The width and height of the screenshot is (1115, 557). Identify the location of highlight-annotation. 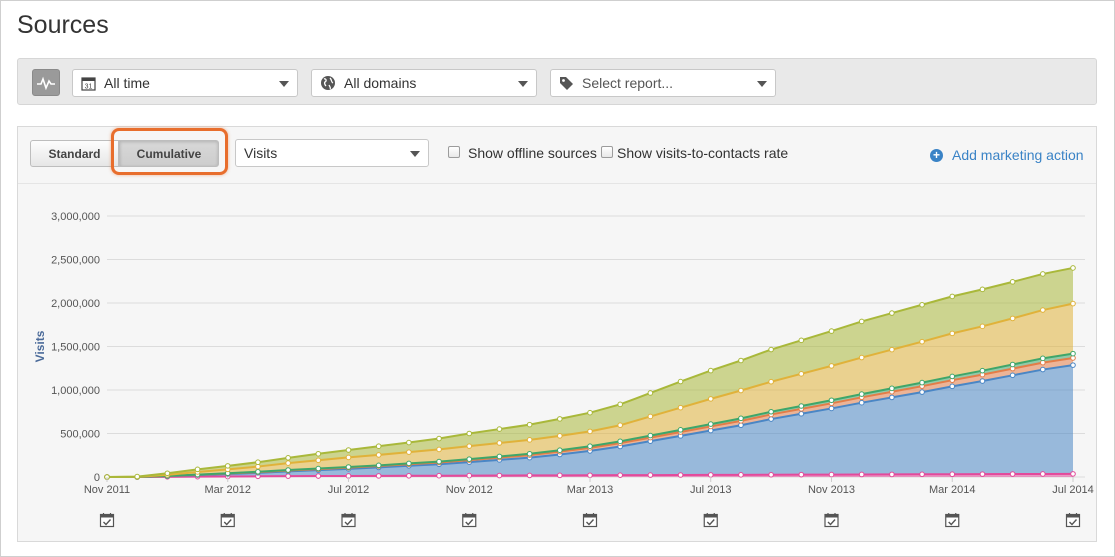
(169, 151).